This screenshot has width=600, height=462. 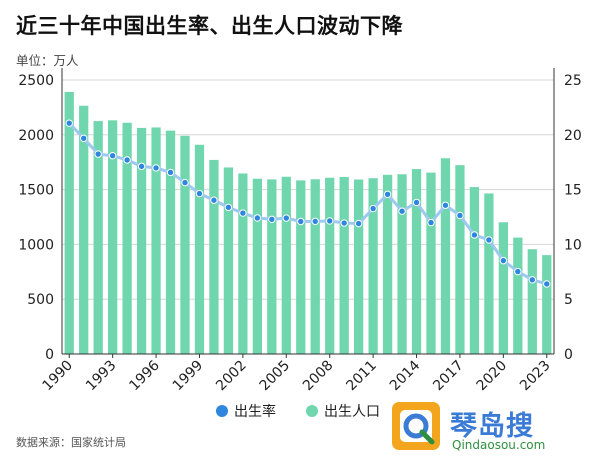 What do you see at coordinates (112, 156) in the screenshot?
I see `rate-point-1993` at bounding box center [112, 156].